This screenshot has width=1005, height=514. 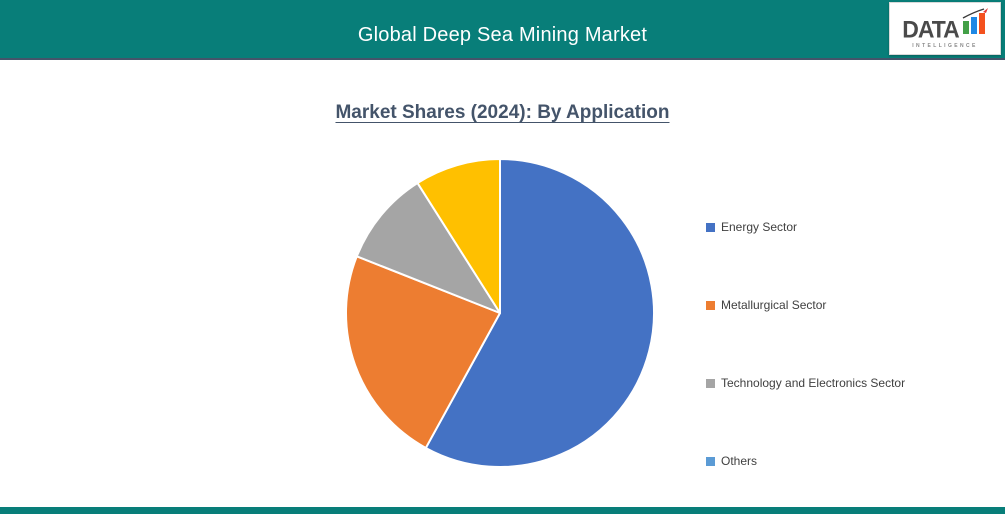 What do you see at coordinates (813, 383) in the screenshot?
I see `legend-label: Technology and Electronics Sector` at bounding box center [813, 383].